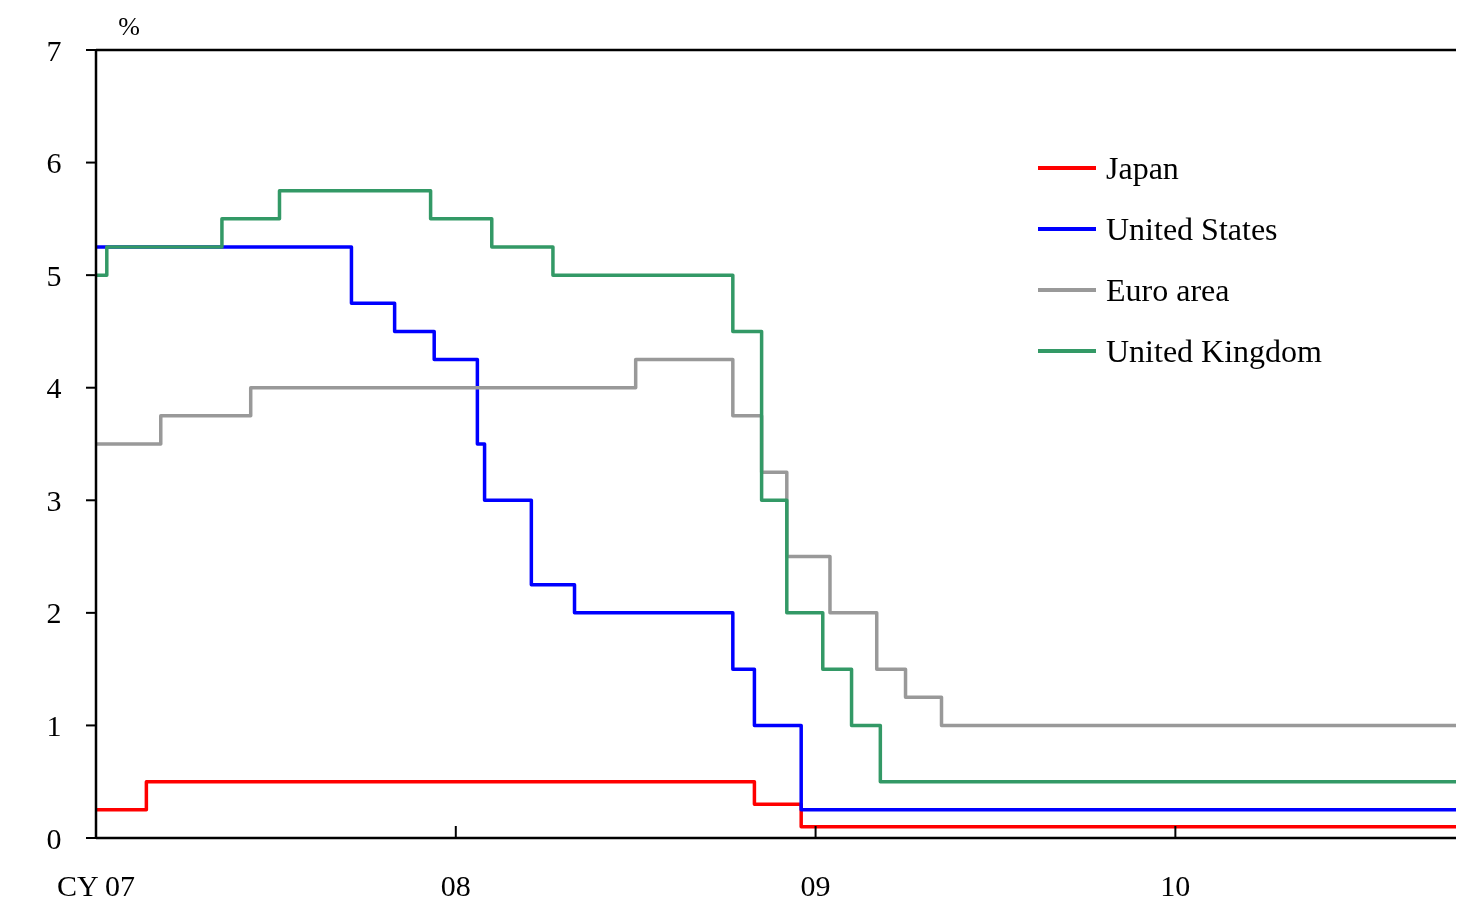  What do you see at coordinates (1168, 290) in the screenshot?
I see `legend-label: Euro area` at bounding box center [1168, 290].